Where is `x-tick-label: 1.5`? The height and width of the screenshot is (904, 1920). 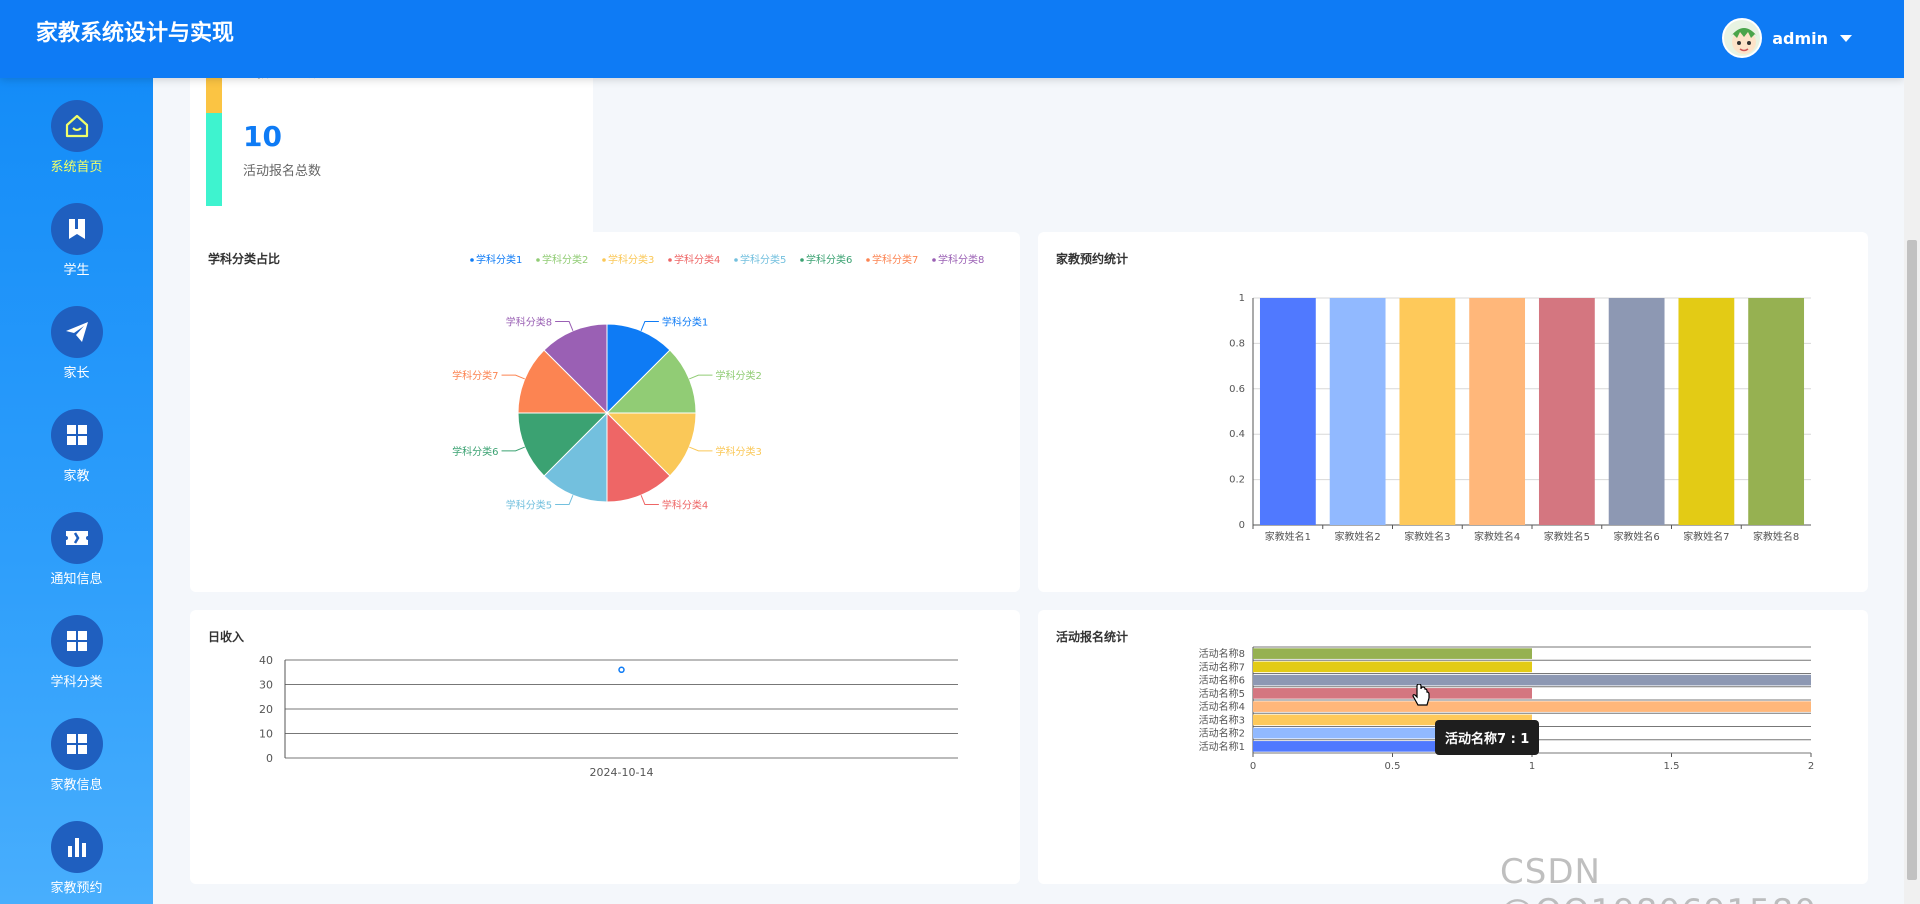 x-tick-label: 1.5 is located at coordinates (1672, 766).